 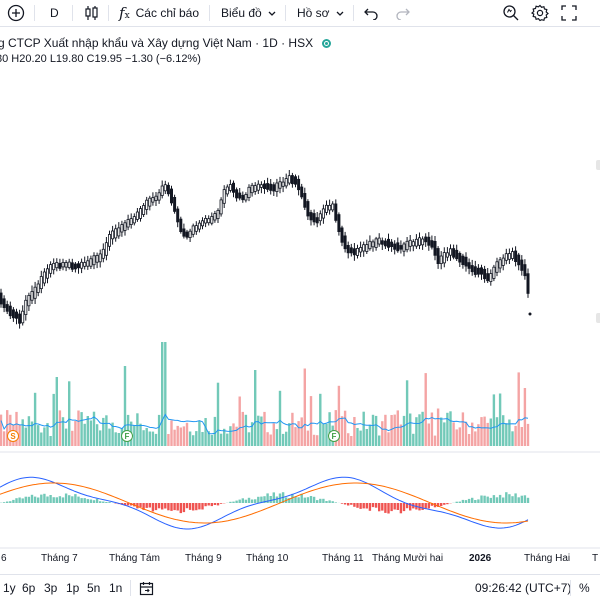 I want to click on split-marker: S, so click(x=13, y=436).